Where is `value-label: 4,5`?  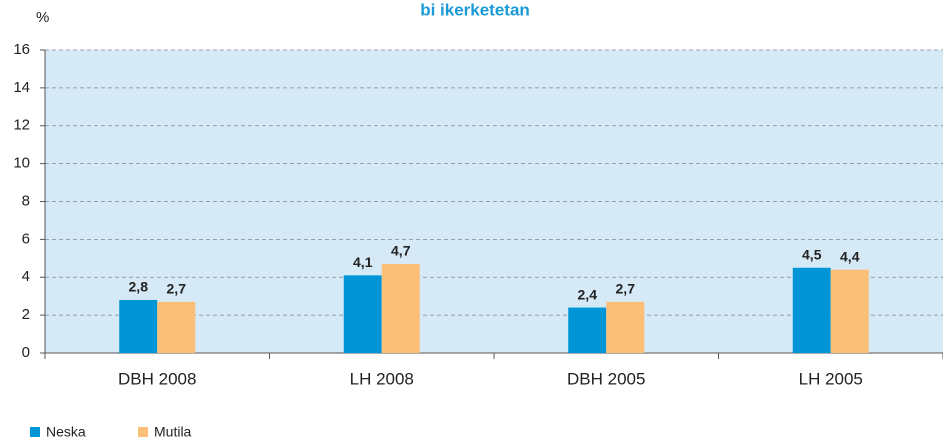 value-label: 4,5 is located at coordinates (812, 254).